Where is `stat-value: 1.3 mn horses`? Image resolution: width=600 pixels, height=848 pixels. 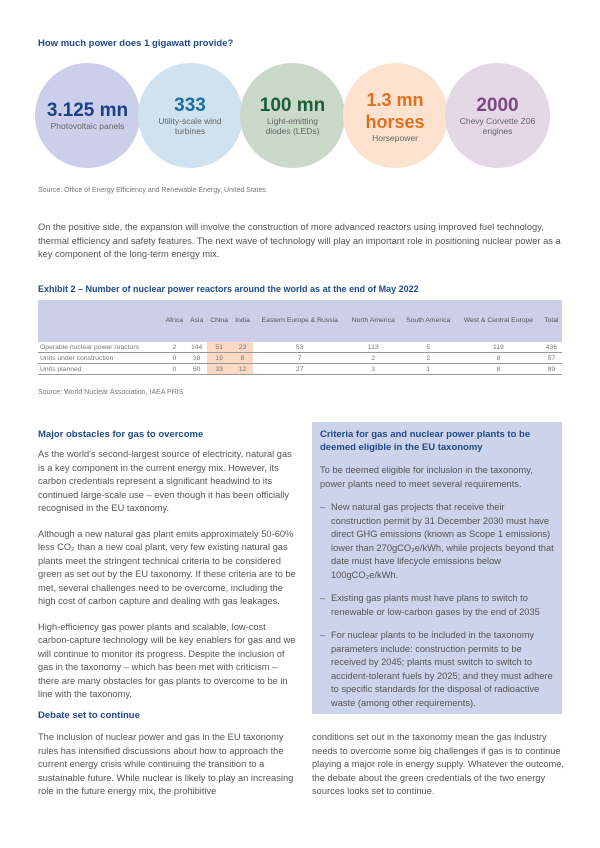
stat-value: 1.3 mn horses is located at coordinates (395, 110).